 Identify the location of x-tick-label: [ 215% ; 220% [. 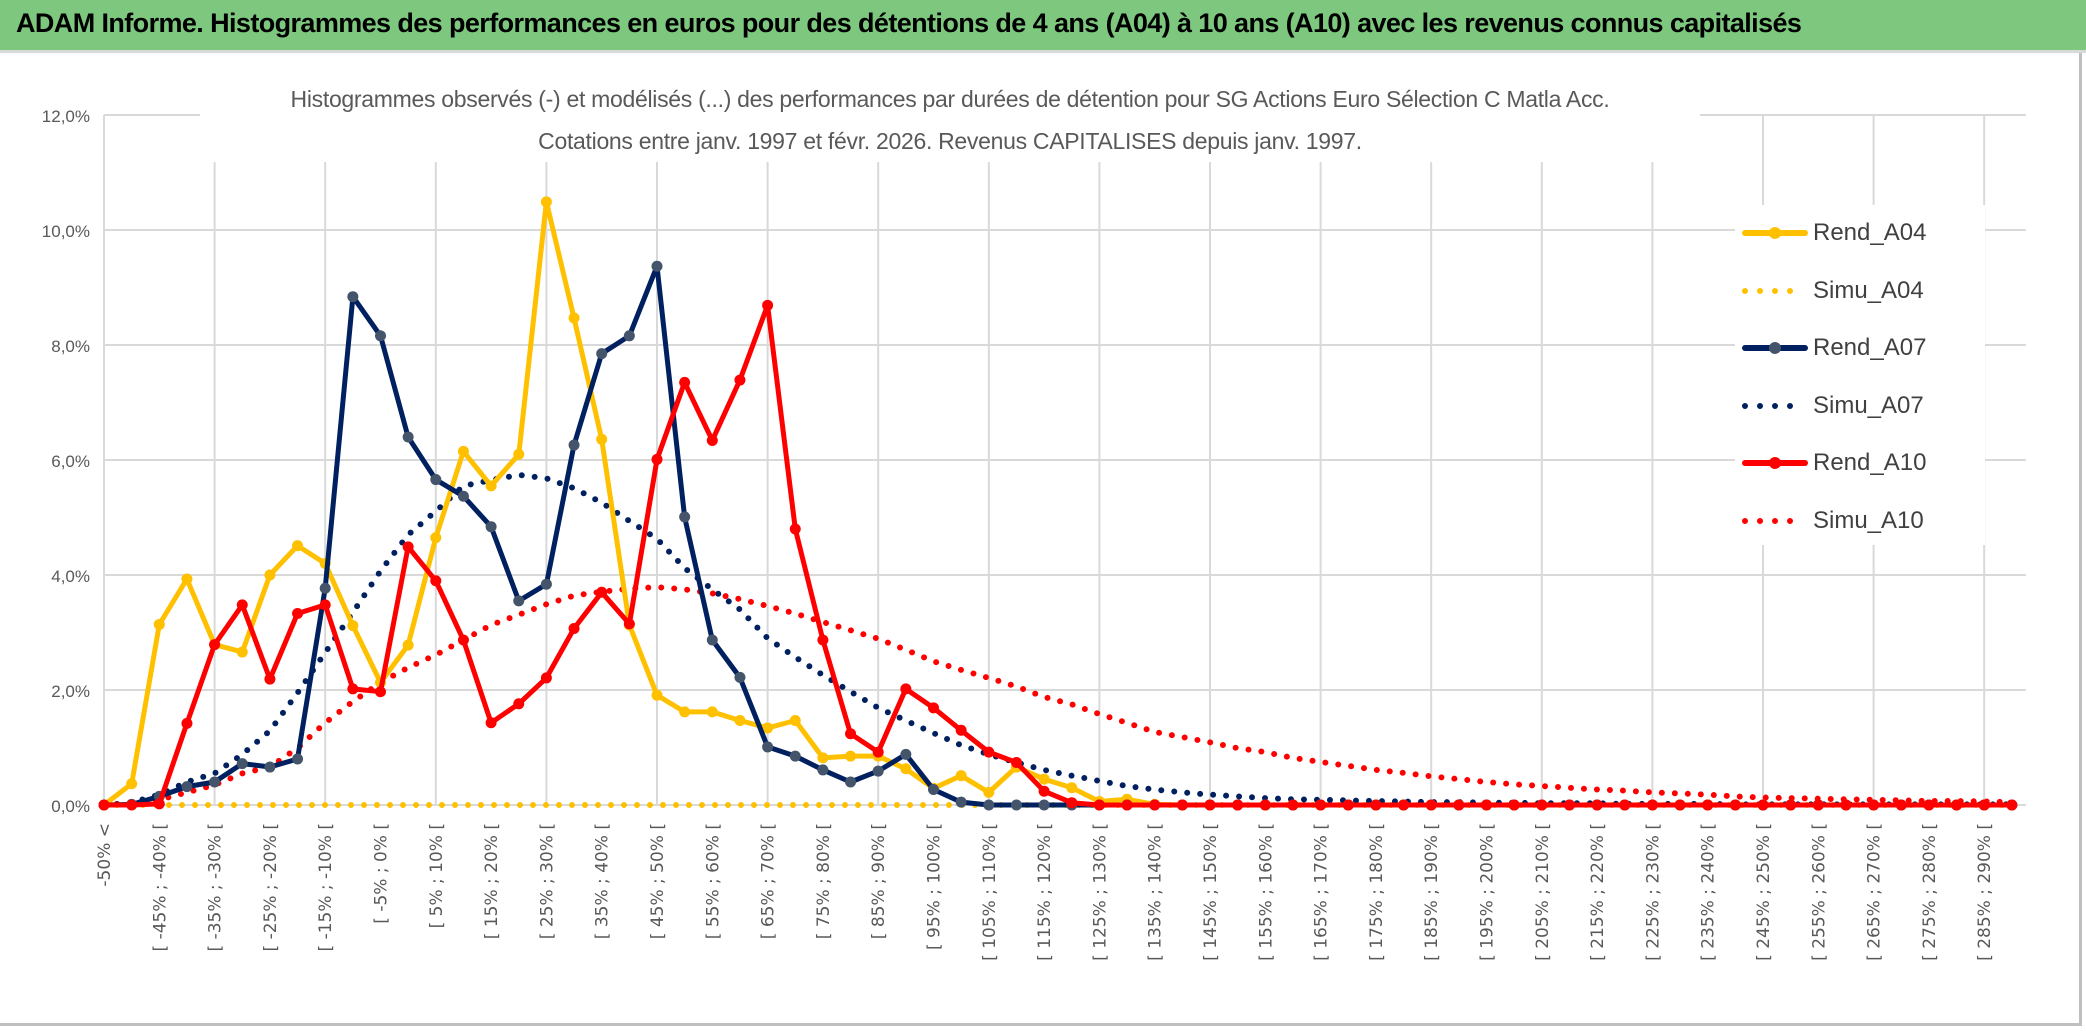
(1598, 892).